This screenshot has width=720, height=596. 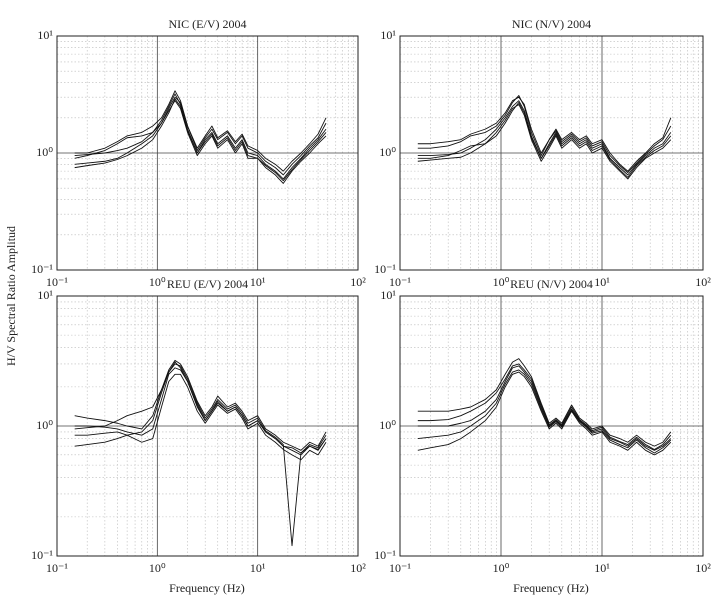 What do you see at coordinates (11, 296) in the screenshot?
I see `y-axis-label: H/V Spectral Ratio Amplitud` at bounding box center [11, 296].